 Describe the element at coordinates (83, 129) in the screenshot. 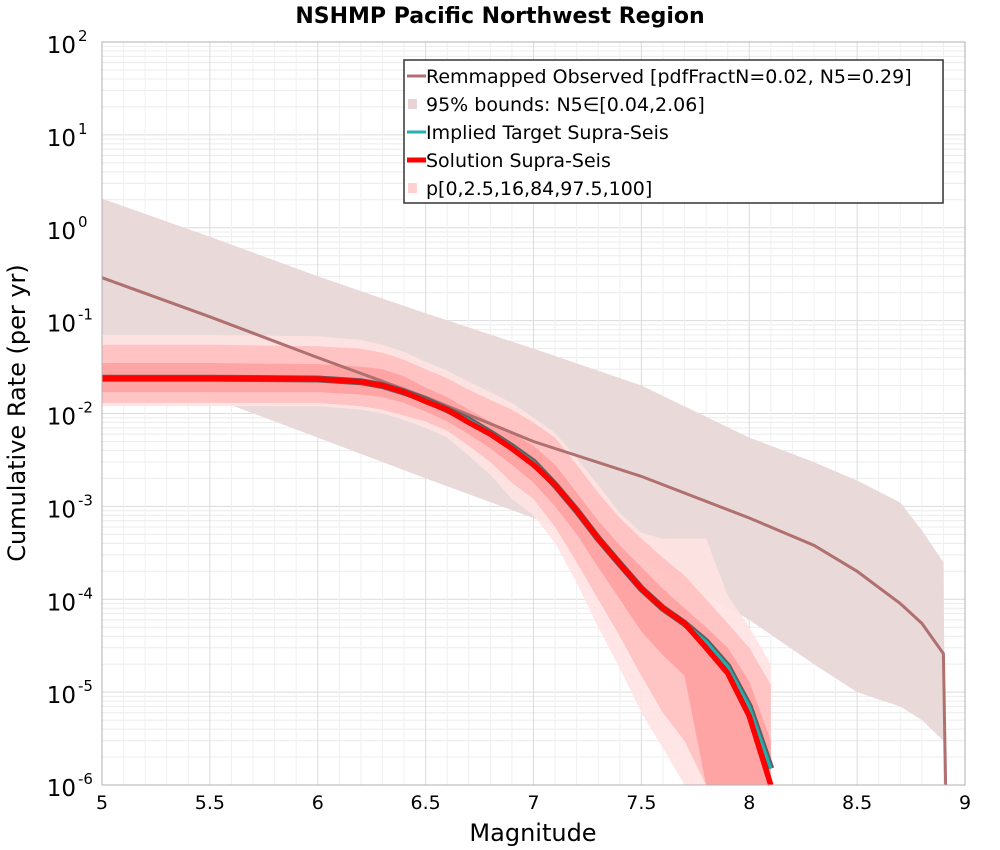

I see `y-tick-exponent: 1` at that location.